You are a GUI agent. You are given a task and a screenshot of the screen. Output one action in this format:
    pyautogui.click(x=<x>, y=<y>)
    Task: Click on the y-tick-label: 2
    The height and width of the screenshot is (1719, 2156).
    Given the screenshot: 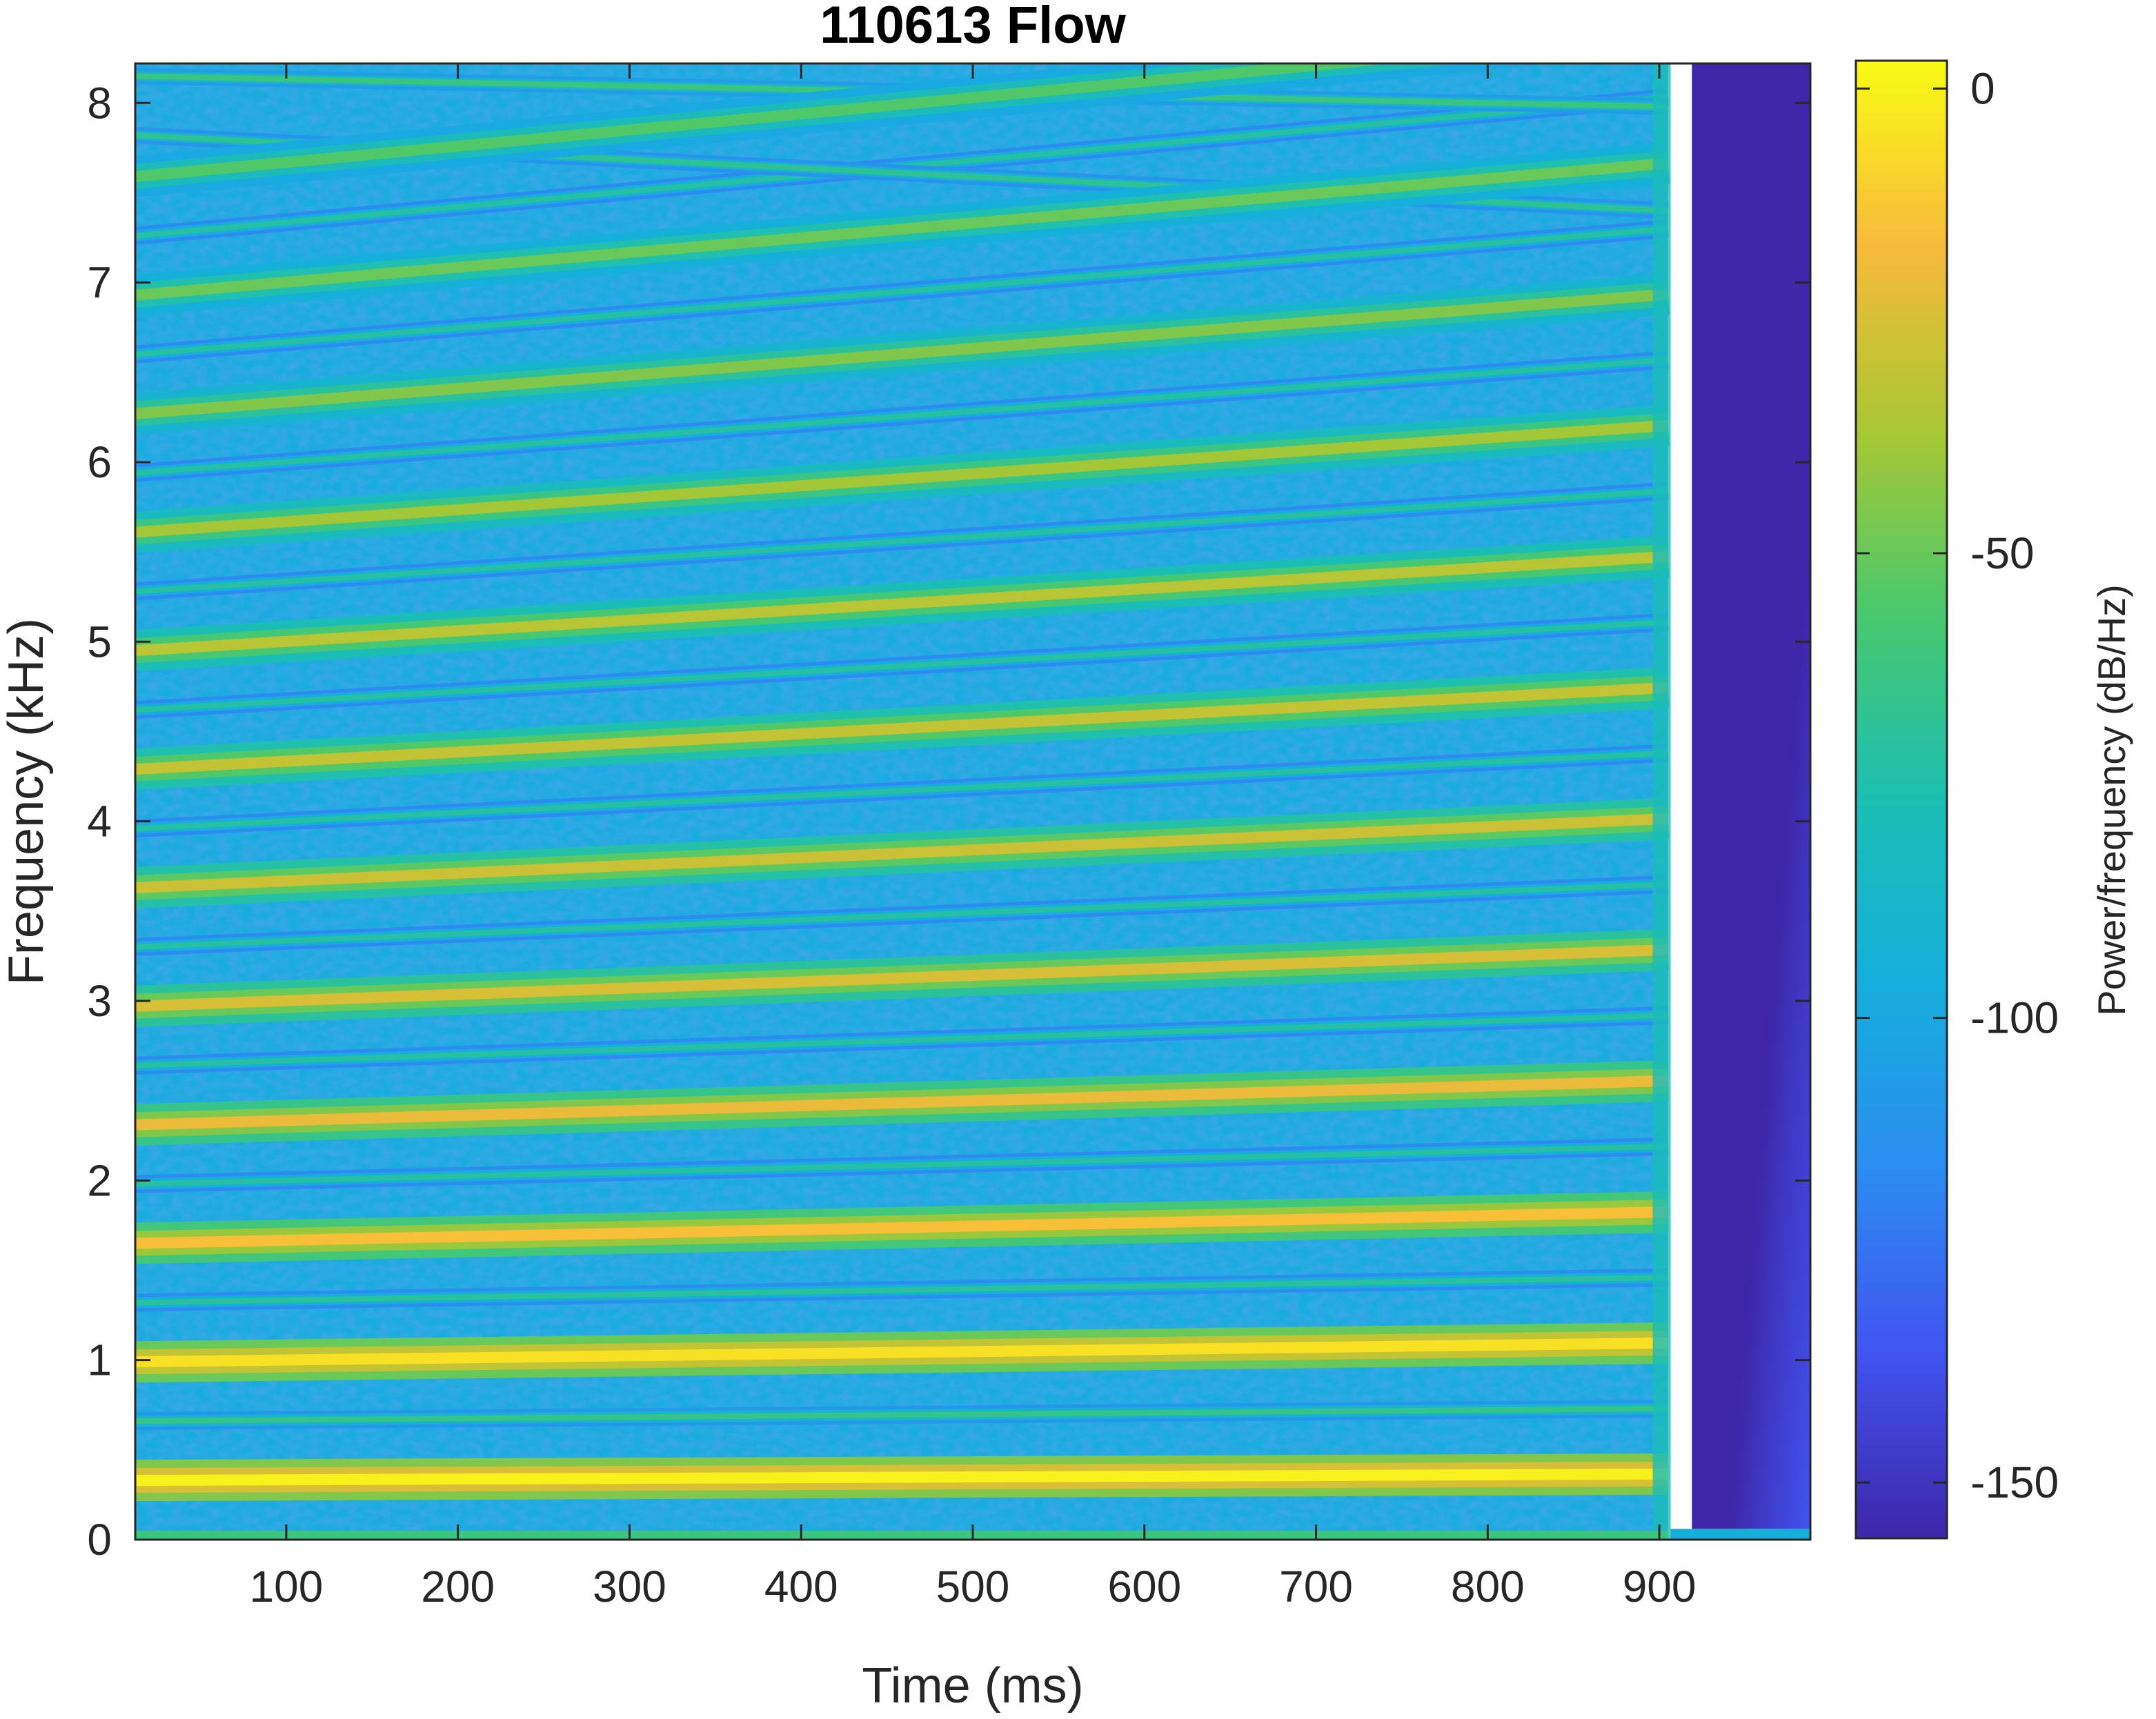 What is the action you would take?
    pyautogui.click(x=100, y=1180)
    